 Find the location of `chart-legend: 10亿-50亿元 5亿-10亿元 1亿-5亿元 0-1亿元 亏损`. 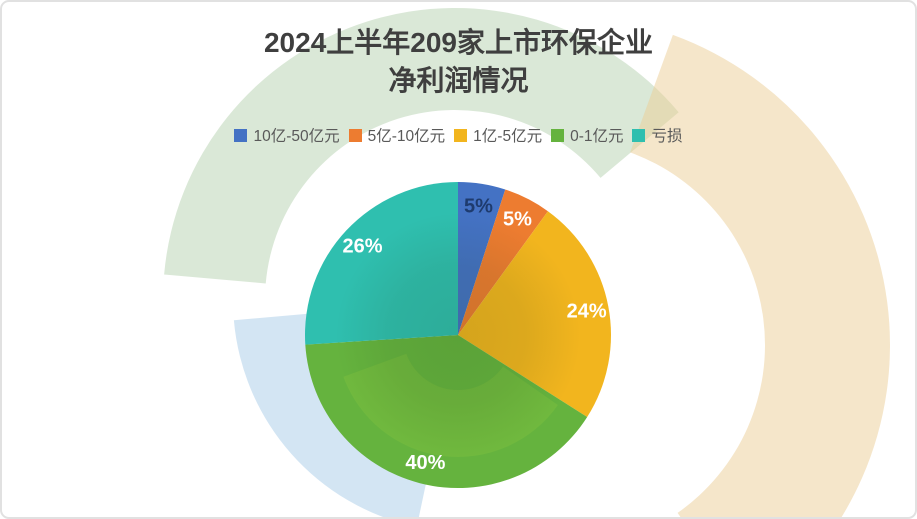

chart-legend: 10亿-50亿元 5亿-10亿元 1亿-5亿元 0-1亿元 亏损 is located at coordinates (458, 135).